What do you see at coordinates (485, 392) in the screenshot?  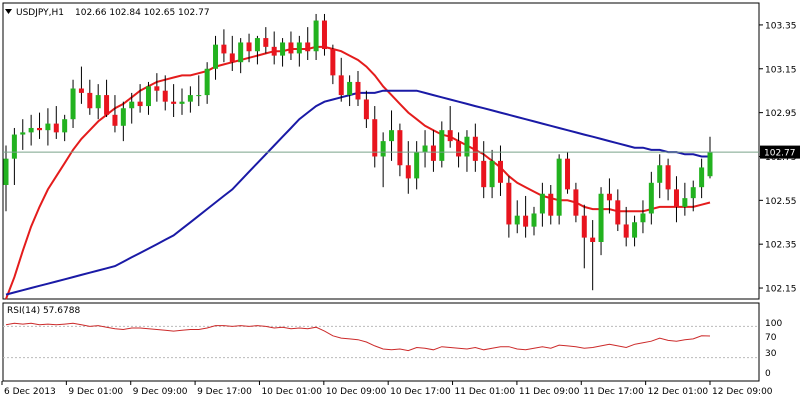 I see `time-tick-label: 11 Dec 01:00` at bounding box center [485, 392].